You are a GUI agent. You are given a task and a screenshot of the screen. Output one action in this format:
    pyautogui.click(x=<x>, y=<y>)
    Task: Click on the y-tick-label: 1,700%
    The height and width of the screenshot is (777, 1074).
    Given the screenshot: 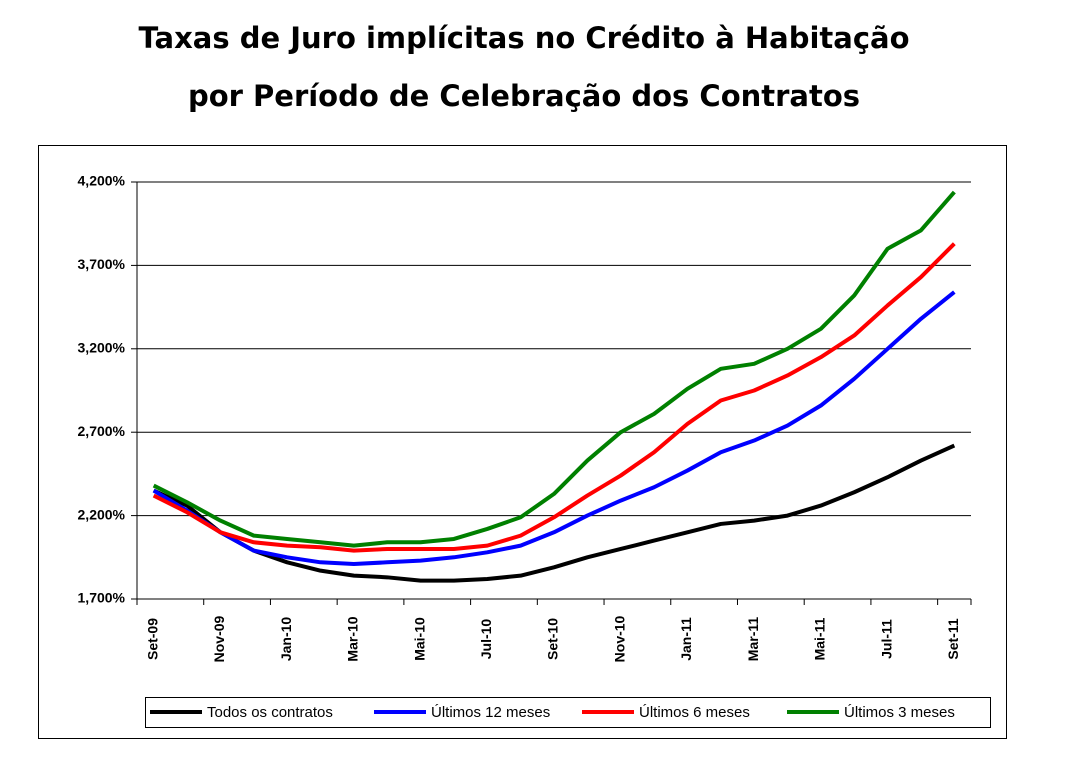 What is the action you would take?
    pyautogui.click(x=102, y=598)
    